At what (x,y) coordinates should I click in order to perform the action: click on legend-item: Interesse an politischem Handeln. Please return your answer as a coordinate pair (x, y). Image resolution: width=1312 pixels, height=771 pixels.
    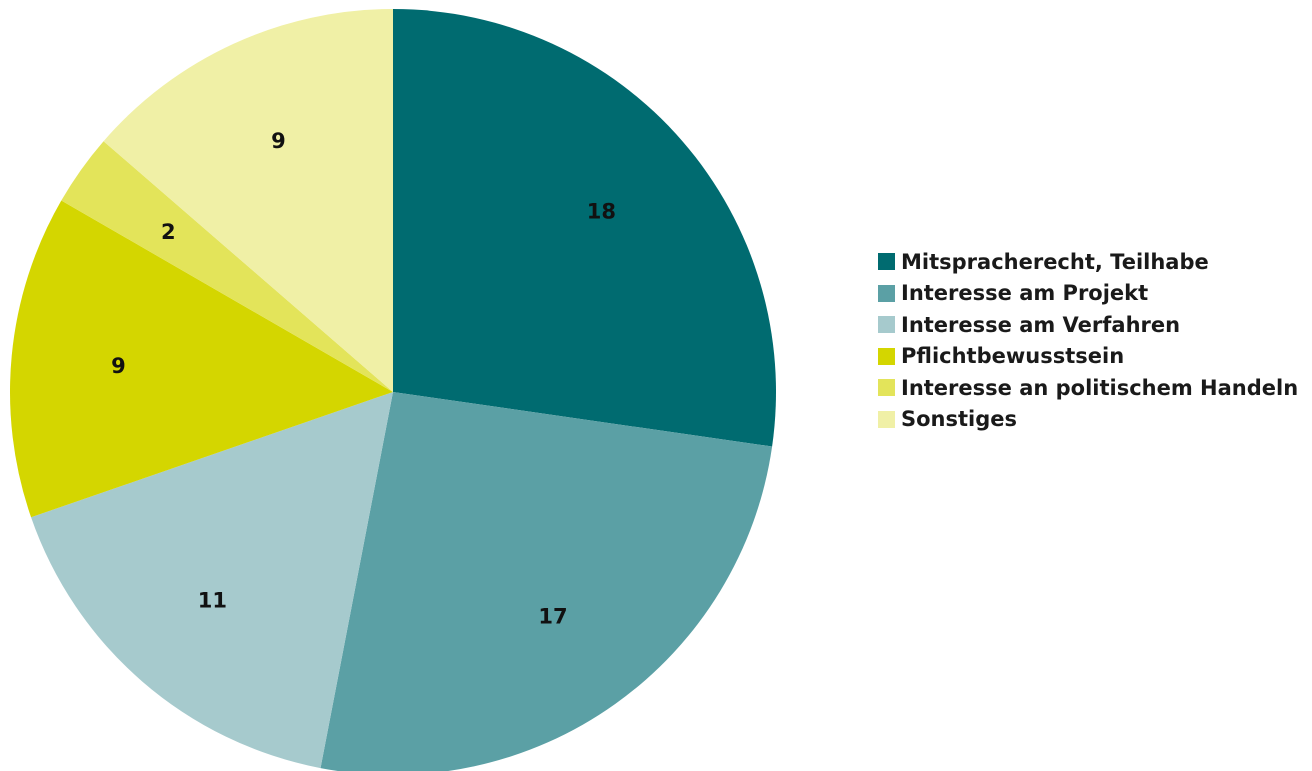
    Looking at the image, I should click on (1088, 388).